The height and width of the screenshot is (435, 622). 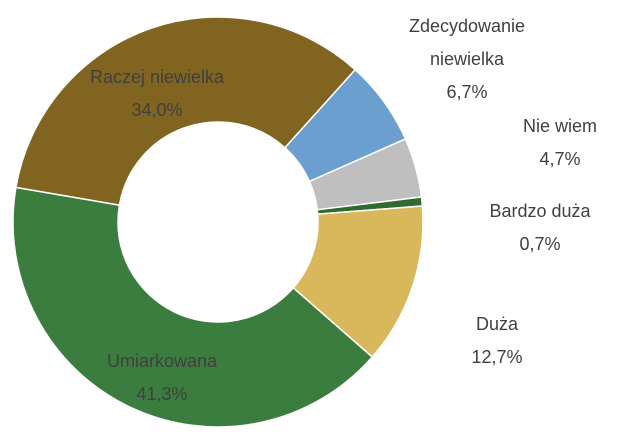 What do you see at coordinates (497, 357) in the screenshot?
I see `value-label: 12,7%` at bounding box center [497, 357].